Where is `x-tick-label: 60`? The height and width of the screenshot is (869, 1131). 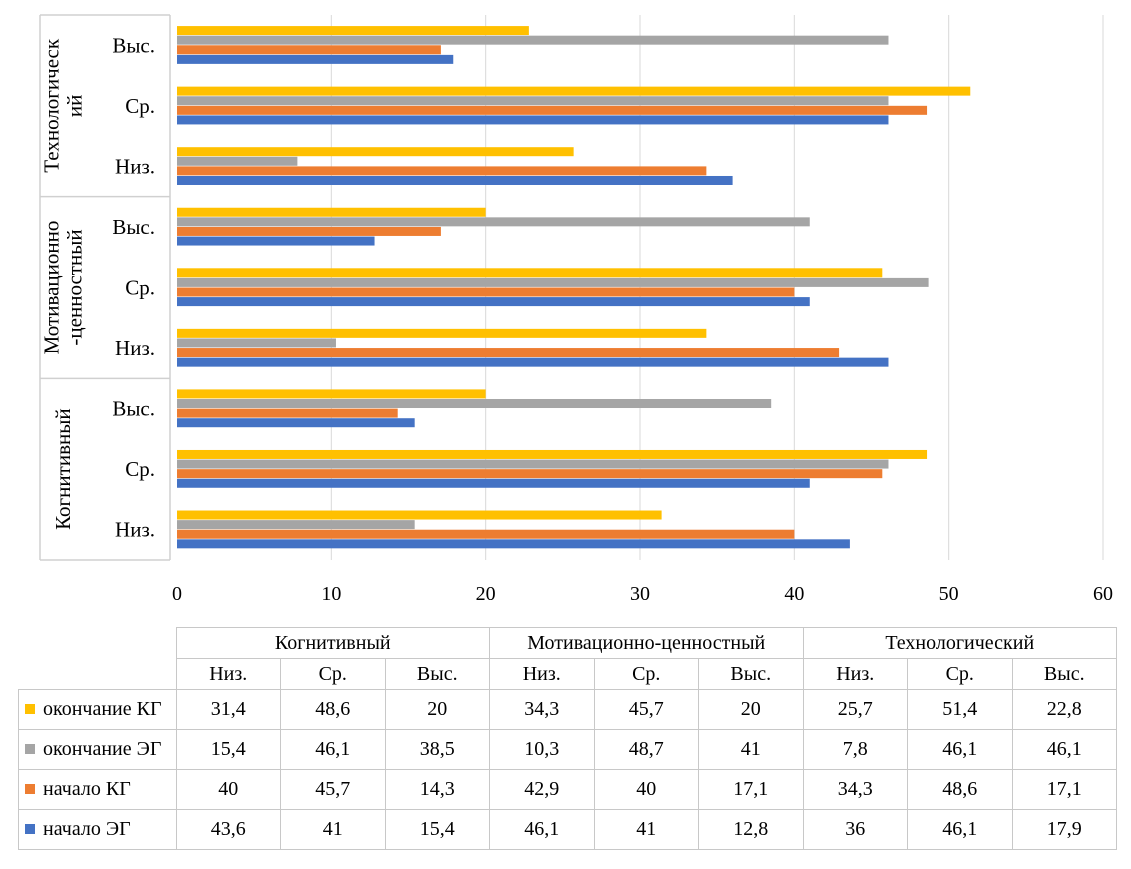
x-tick-label: 60 is located at coordinates (1103, 594).